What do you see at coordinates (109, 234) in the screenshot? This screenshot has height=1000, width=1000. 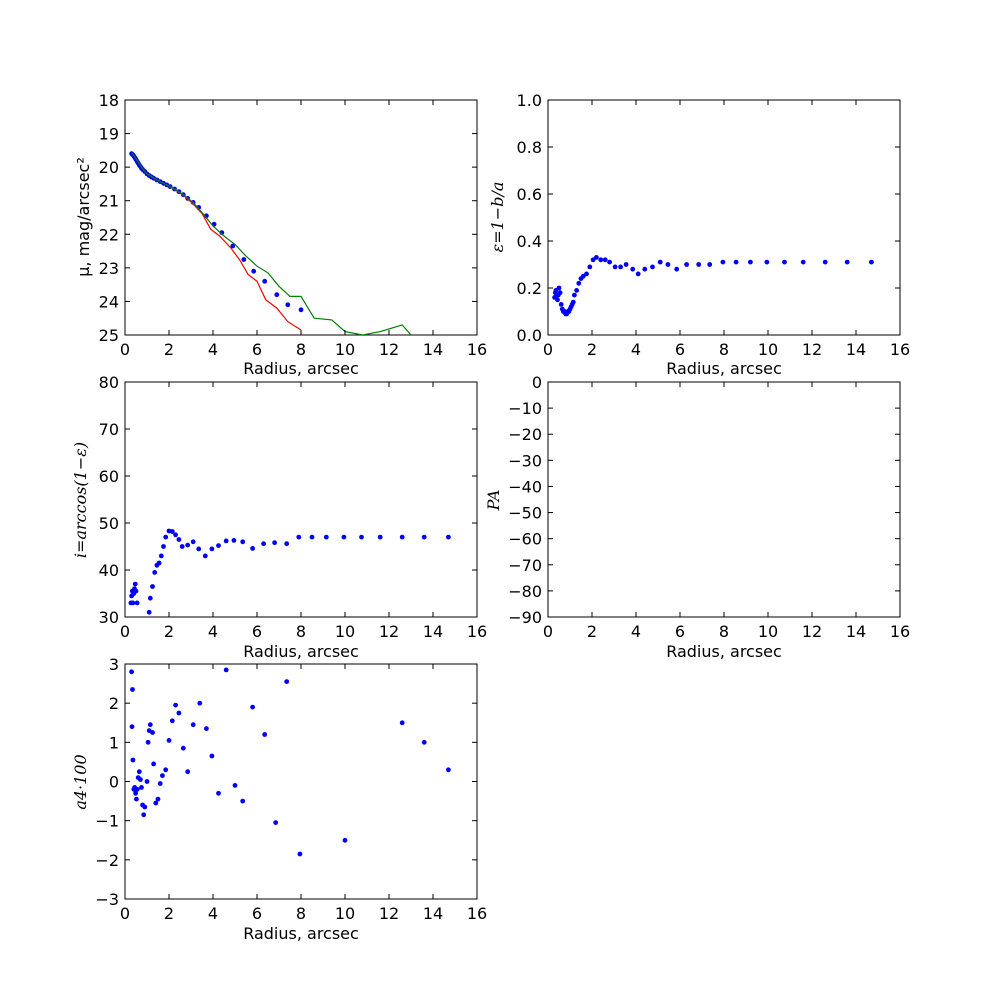 I see `y-tick-label: 22` at bounding box center [109, 234].